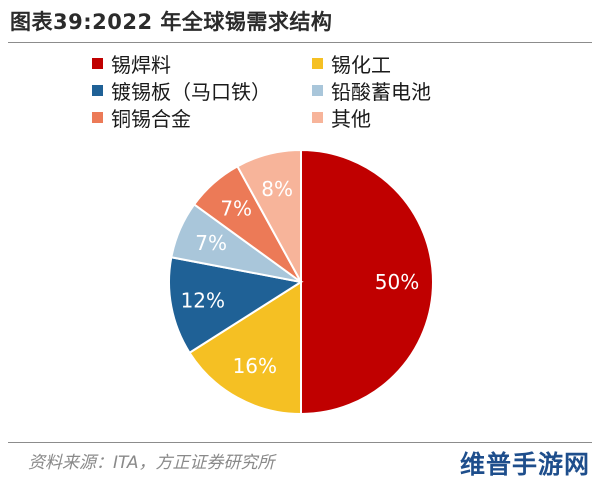 This screenshot has height=481, width=600. Describe the element at coordinates (422, 63) in the screenshot. I see `legend-item-chemical: 锡化工` at that location.